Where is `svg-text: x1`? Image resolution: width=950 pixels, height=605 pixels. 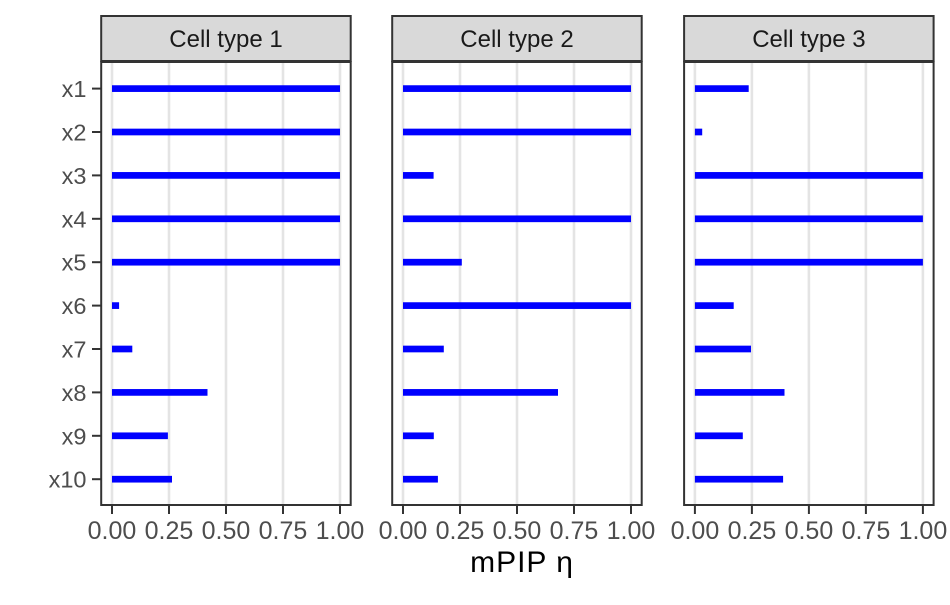 svg-text: x1 is located at coordinates (74, 89).